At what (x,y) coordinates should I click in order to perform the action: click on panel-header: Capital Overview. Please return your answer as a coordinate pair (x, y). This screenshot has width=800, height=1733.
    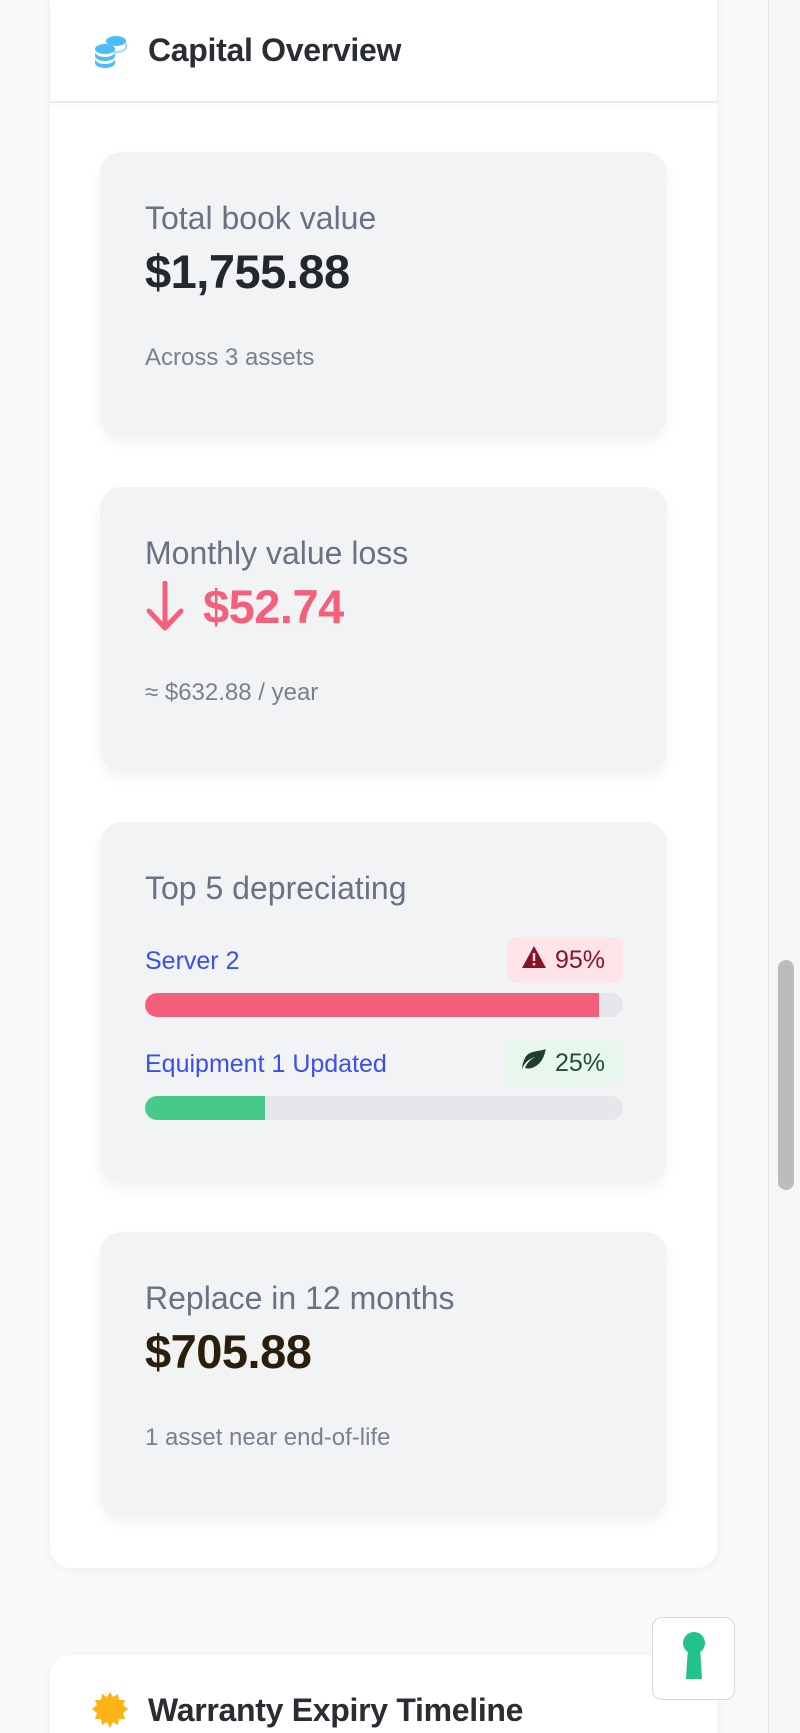
    Looking at the image, I should click on (383, 51).